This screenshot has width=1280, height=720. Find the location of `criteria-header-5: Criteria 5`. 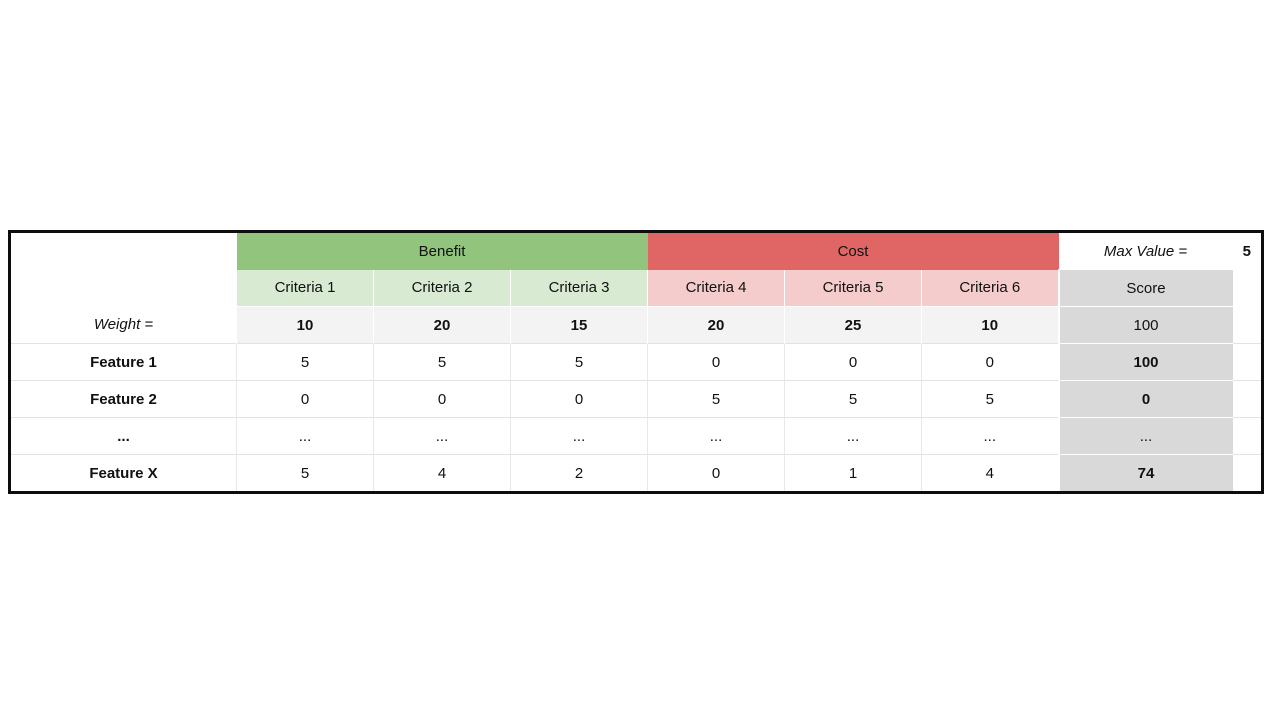

criteria-header-5: Criteria 5 is located at coordinates (853, 288).